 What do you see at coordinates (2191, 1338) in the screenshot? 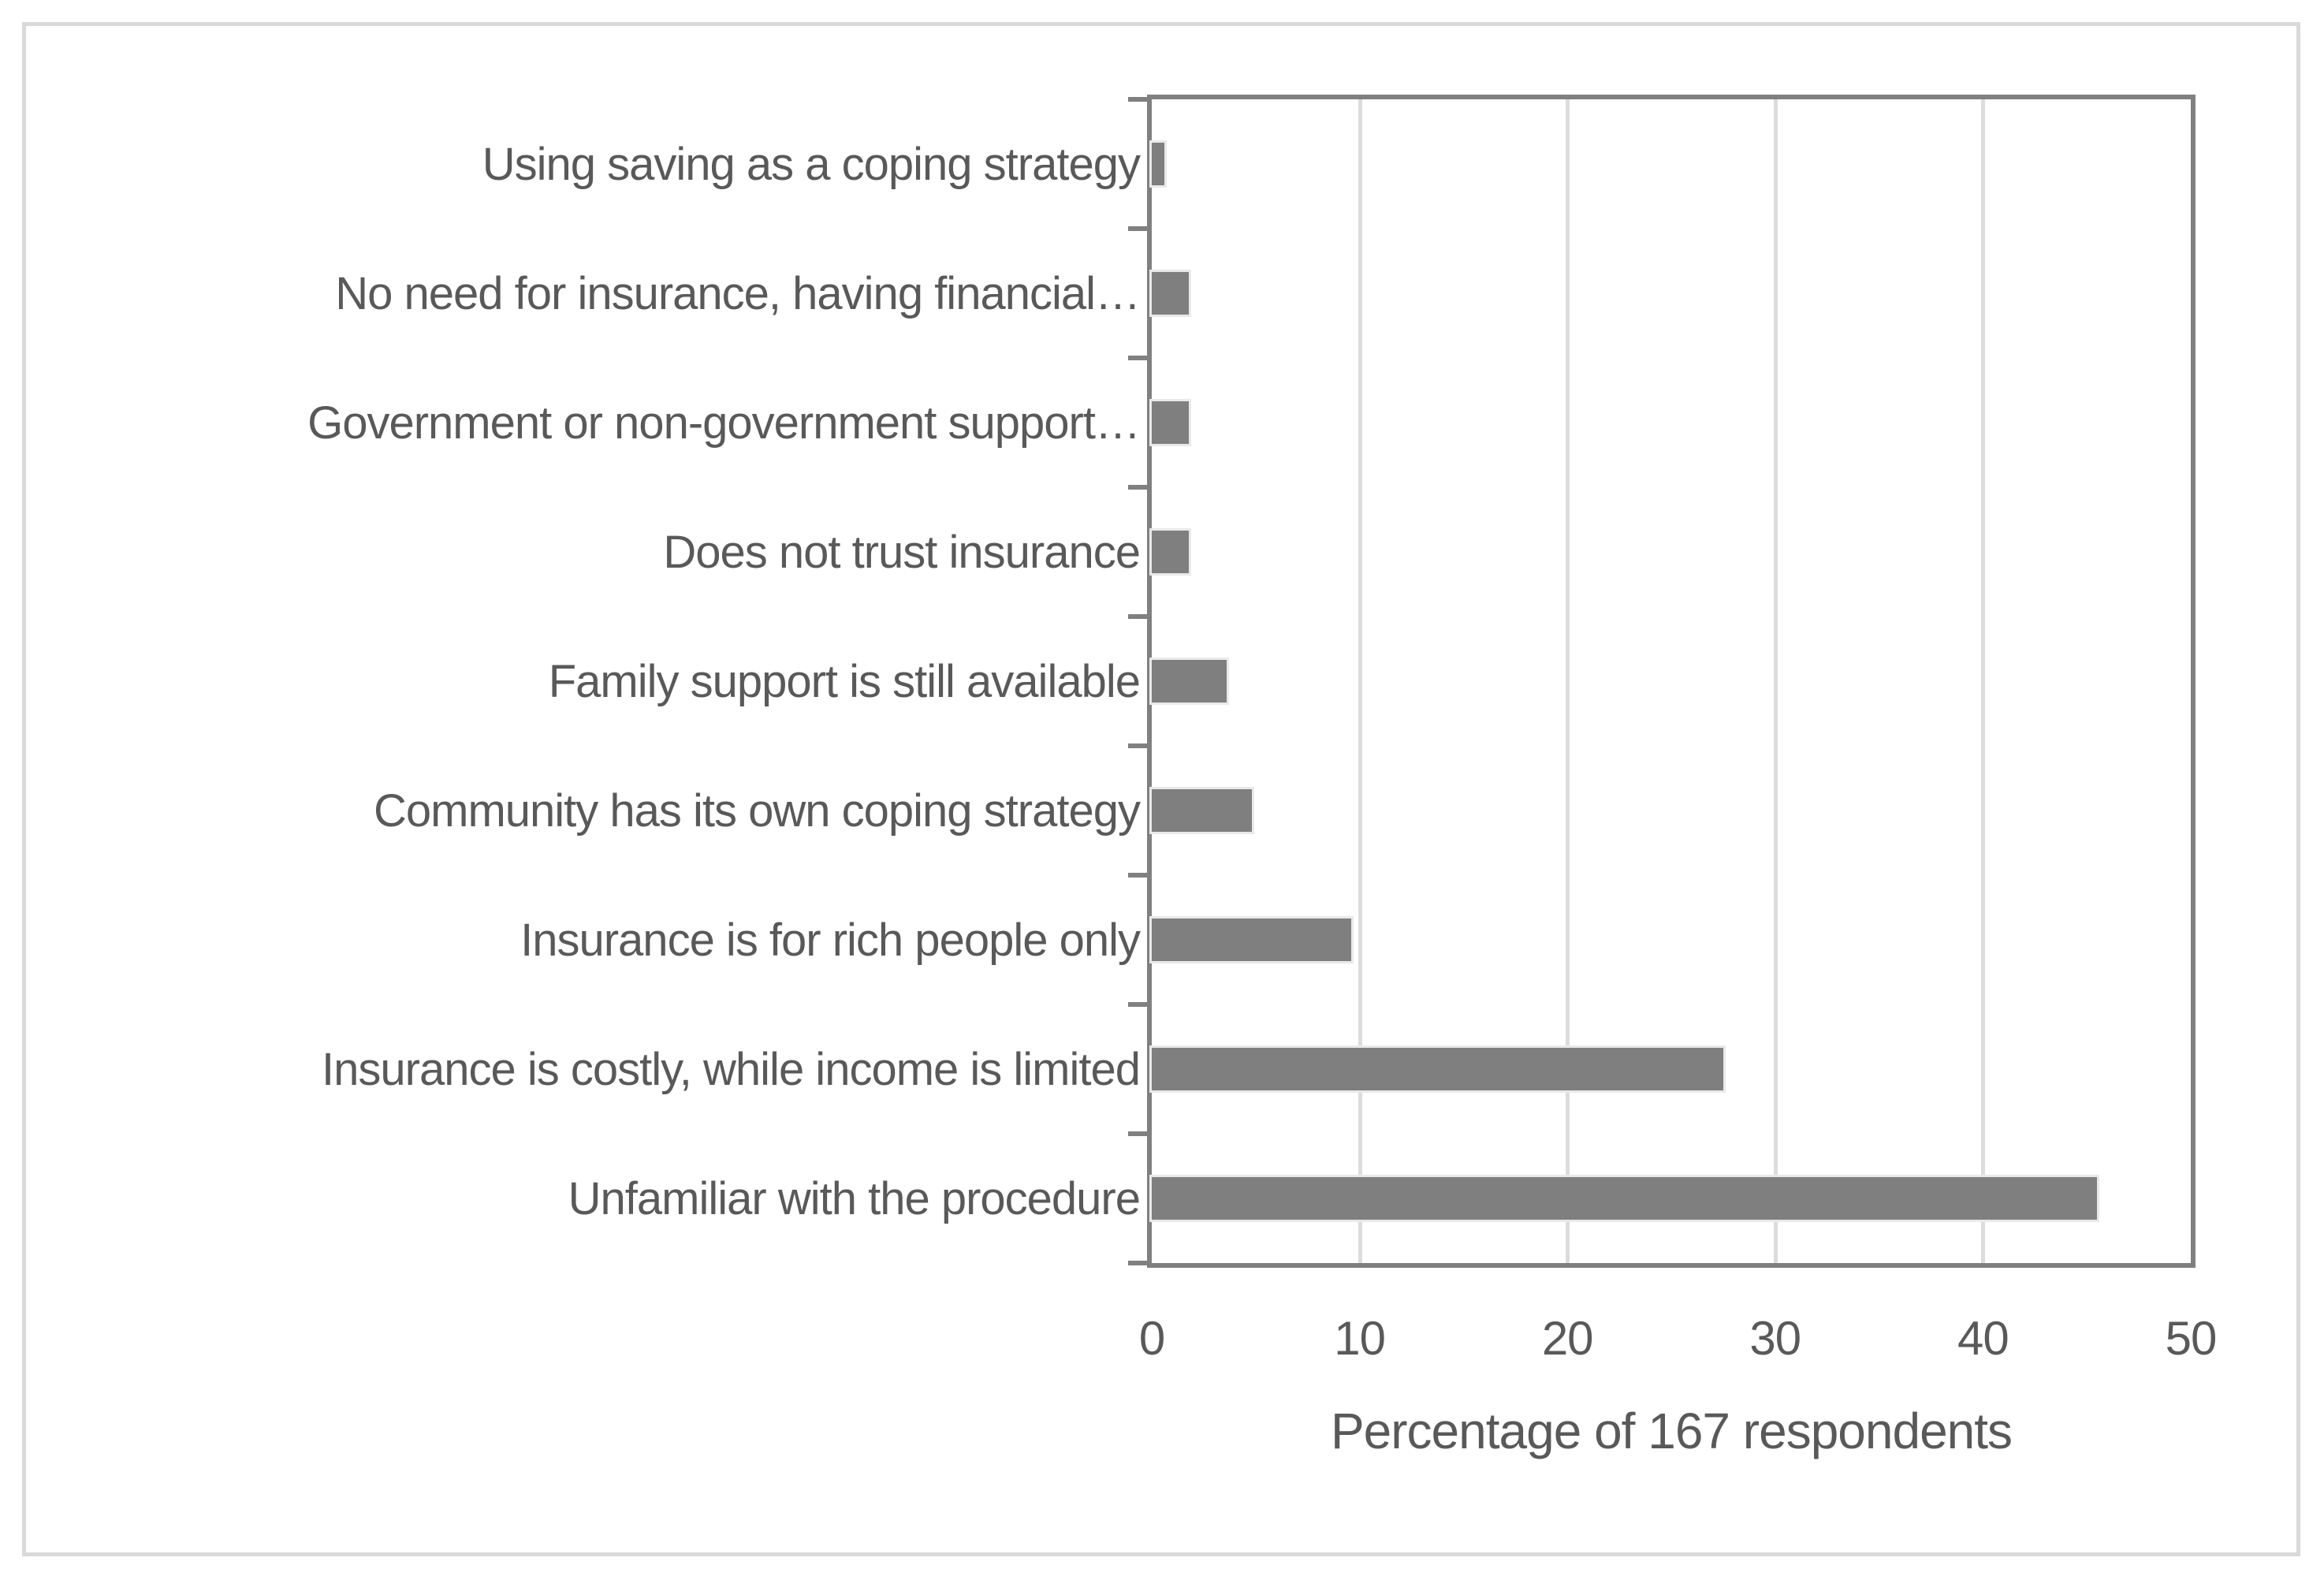
I see `x-tick-label: 50` at bounding box center [2191, 1338].